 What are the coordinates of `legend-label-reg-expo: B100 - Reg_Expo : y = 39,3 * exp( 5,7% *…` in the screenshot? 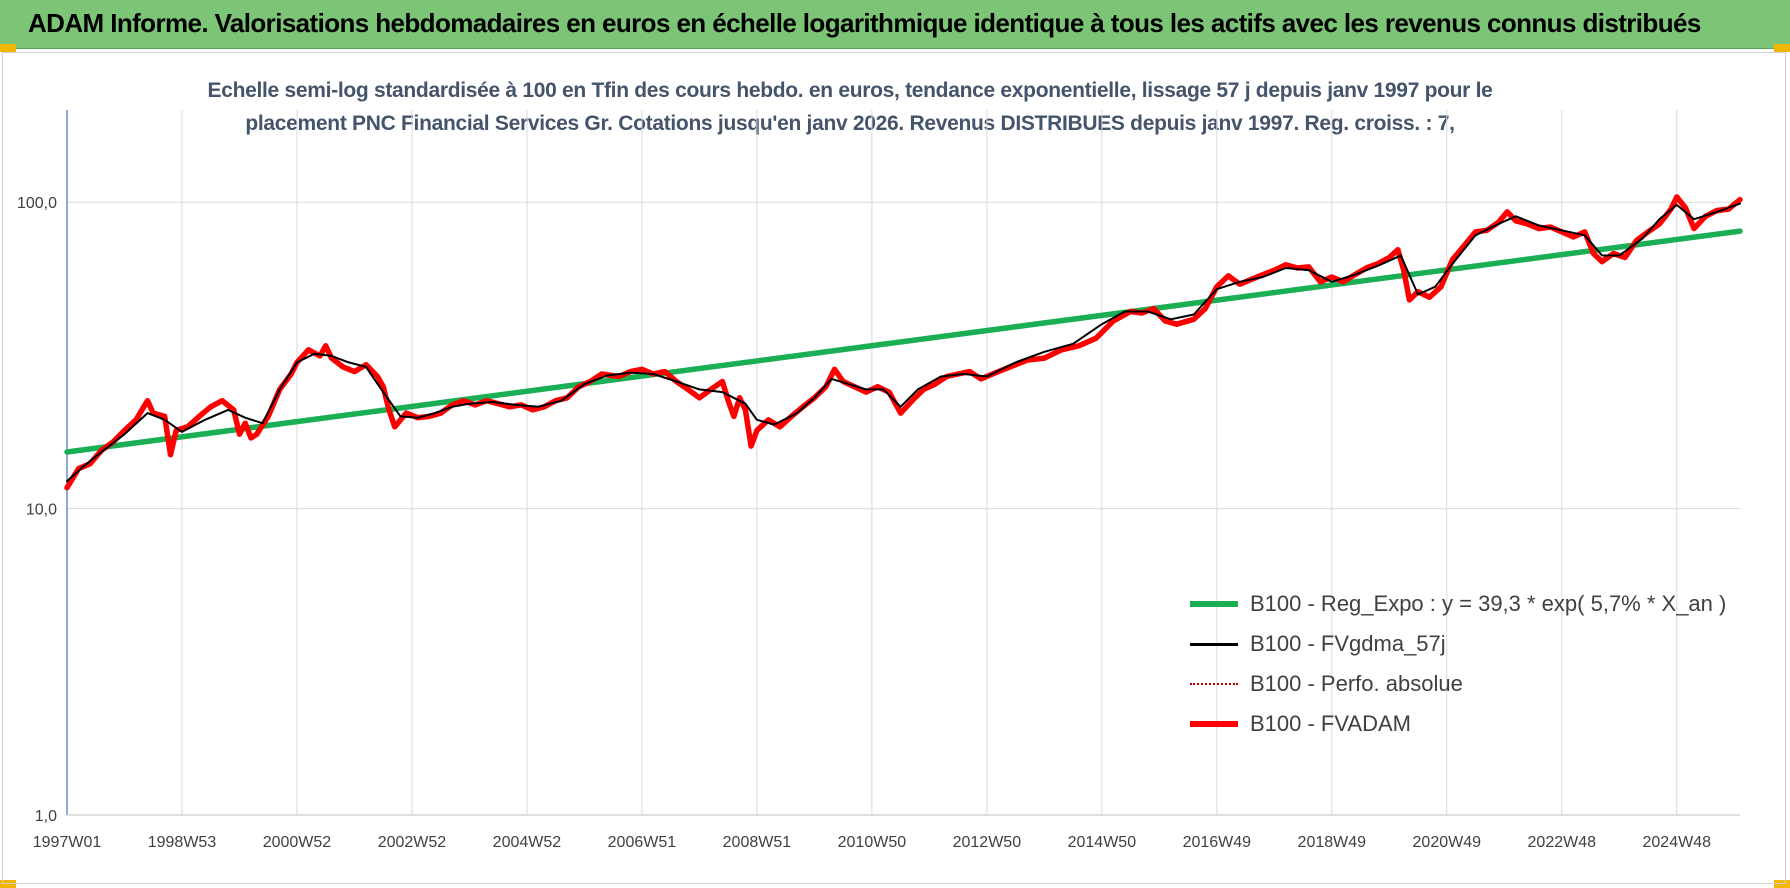 It's located at (1488, 603).